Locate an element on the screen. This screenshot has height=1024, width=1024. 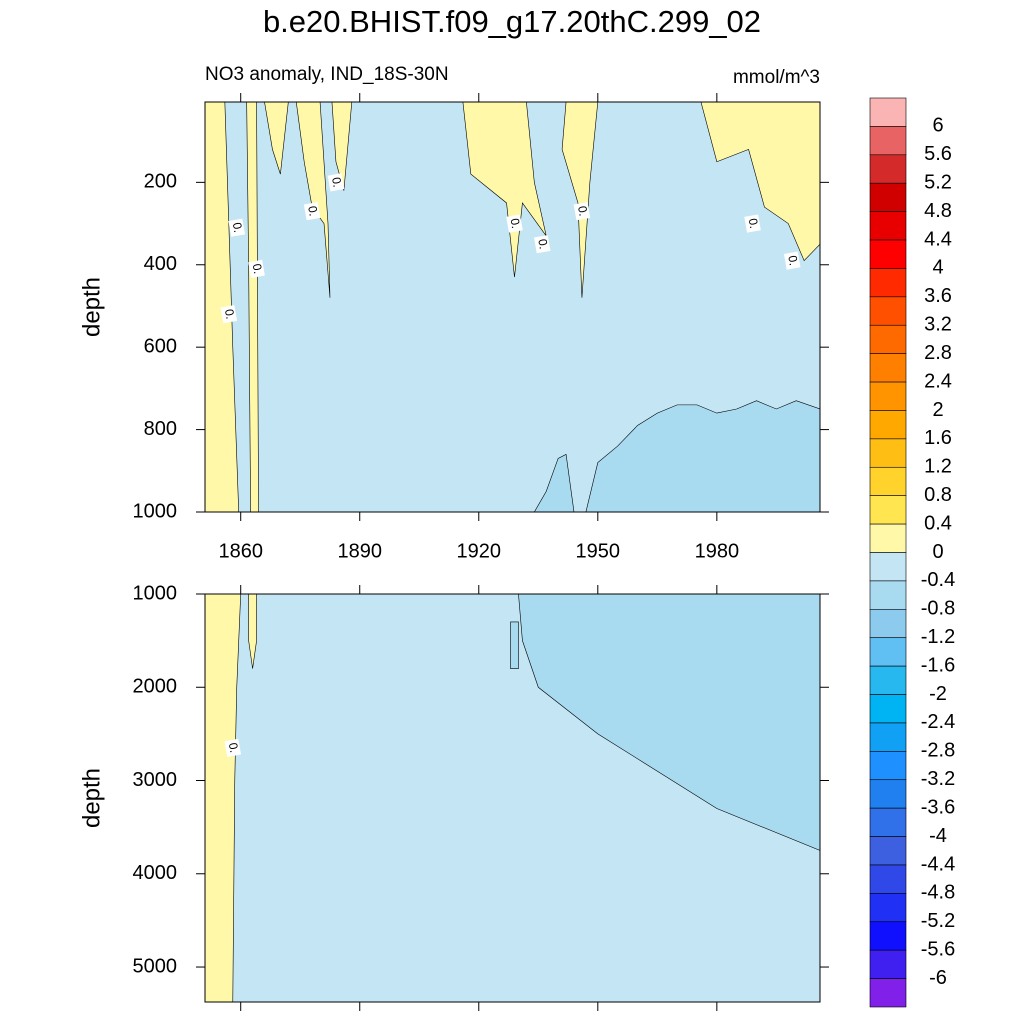
colorbar-label: 1.2 is located at coordinates (938, 467).